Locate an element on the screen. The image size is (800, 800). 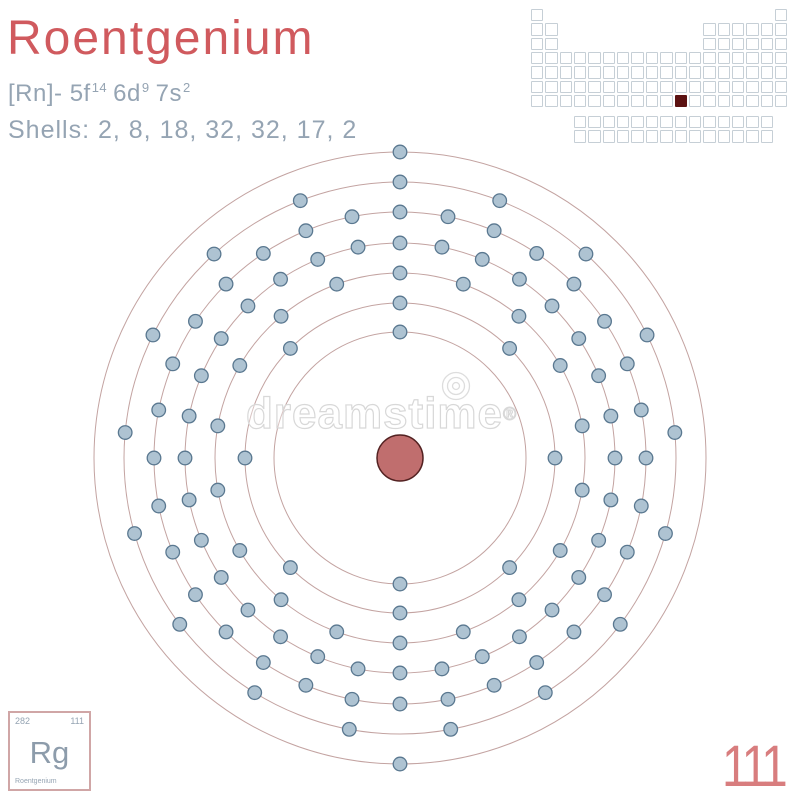
element-name: Roentgenium is located at coordinates (36, 781).